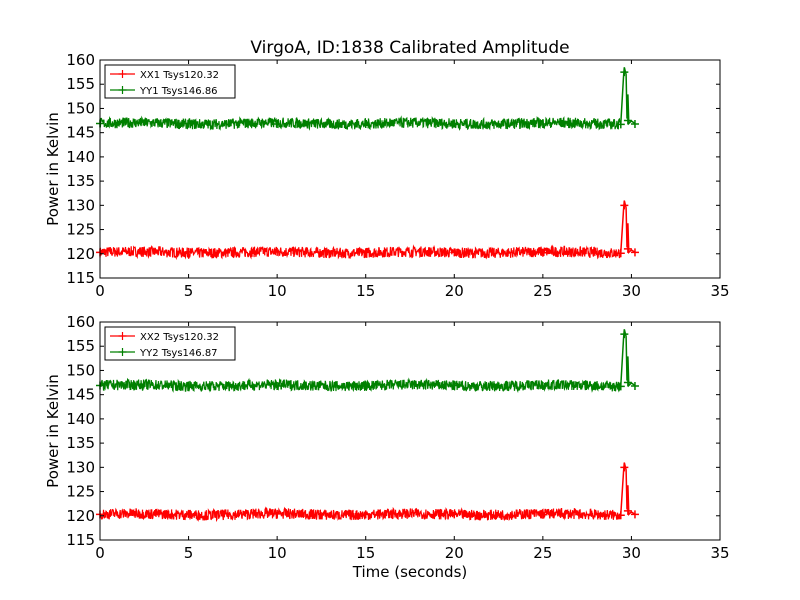  I want to click on legend-entry: XX1 Tsys120.32, so click(179, 75).